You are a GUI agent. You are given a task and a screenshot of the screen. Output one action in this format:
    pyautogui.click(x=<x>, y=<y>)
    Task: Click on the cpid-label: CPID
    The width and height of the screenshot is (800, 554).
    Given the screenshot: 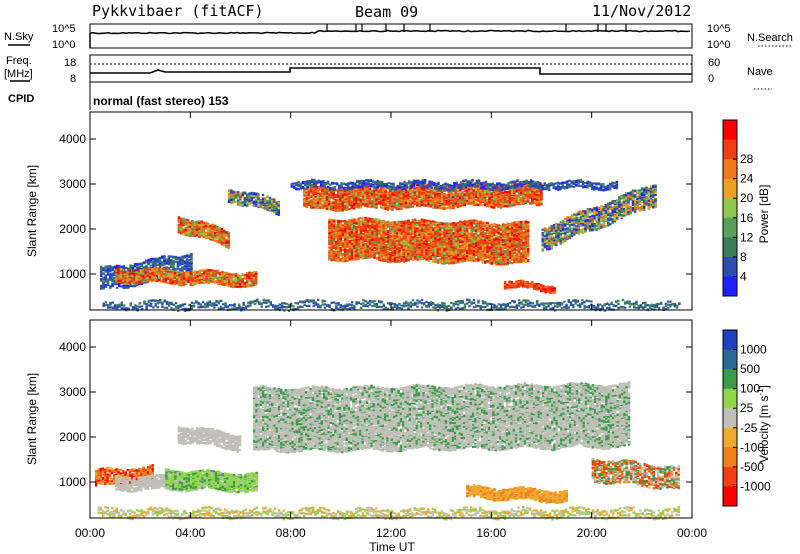 What is the action you would take?
    pyautogui.click(x=21, y=99)
    